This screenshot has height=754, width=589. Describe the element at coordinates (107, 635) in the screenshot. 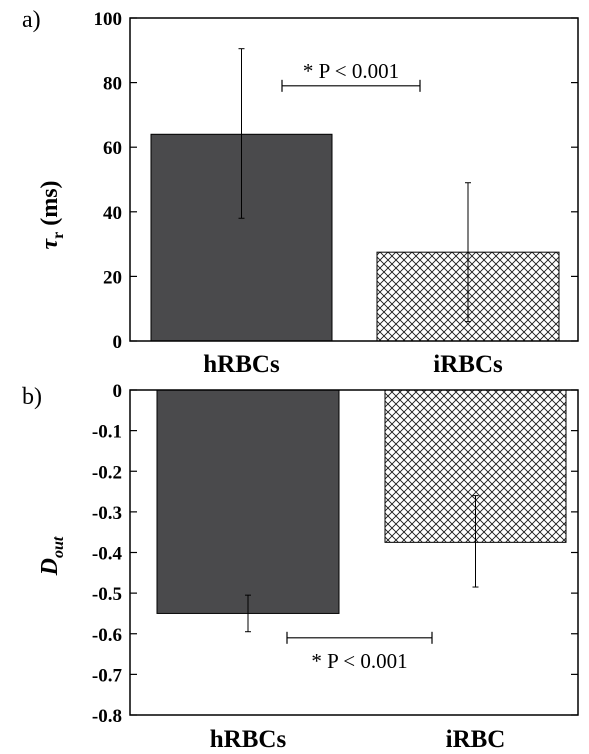

I see `y-tick-label: -0.6` at that location.